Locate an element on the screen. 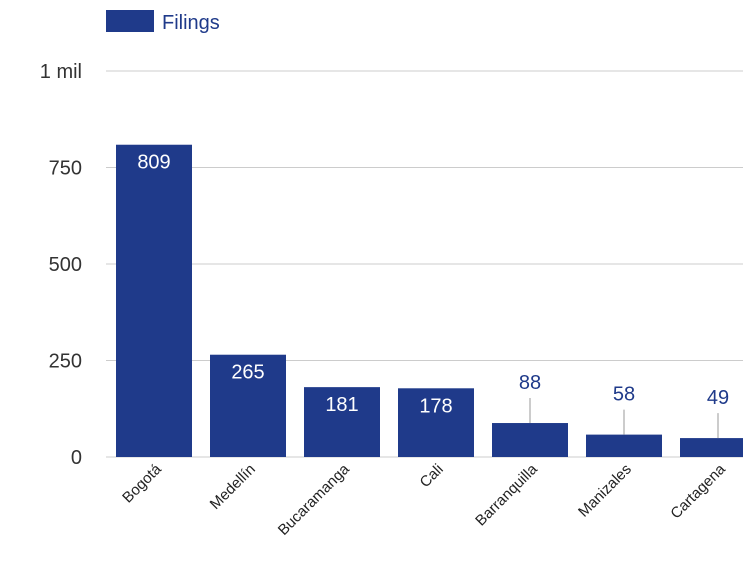 This screenshot has width=743, height=577. y-tick-label: 0 is located at coordinates (76, 458).